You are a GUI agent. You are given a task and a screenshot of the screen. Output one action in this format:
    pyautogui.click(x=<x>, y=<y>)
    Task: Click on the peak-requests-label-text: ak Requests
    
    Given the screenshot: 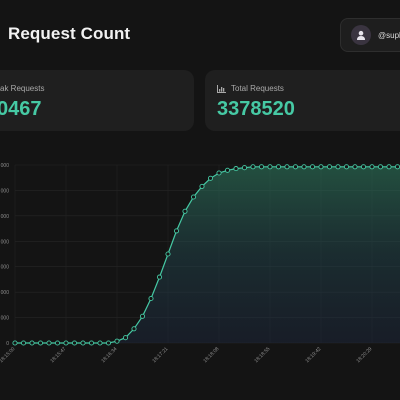 What is the action you would take?
    pyautogui.click(x=22, y=88)
    